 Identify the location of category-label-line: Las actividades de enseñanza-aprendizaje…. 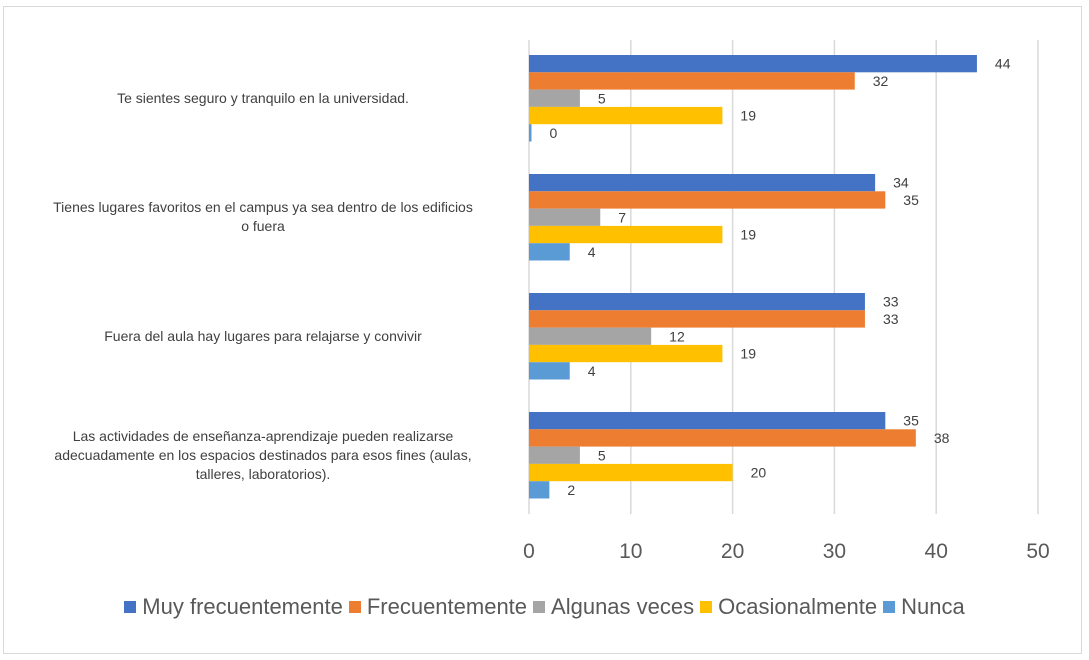
(263, 435).